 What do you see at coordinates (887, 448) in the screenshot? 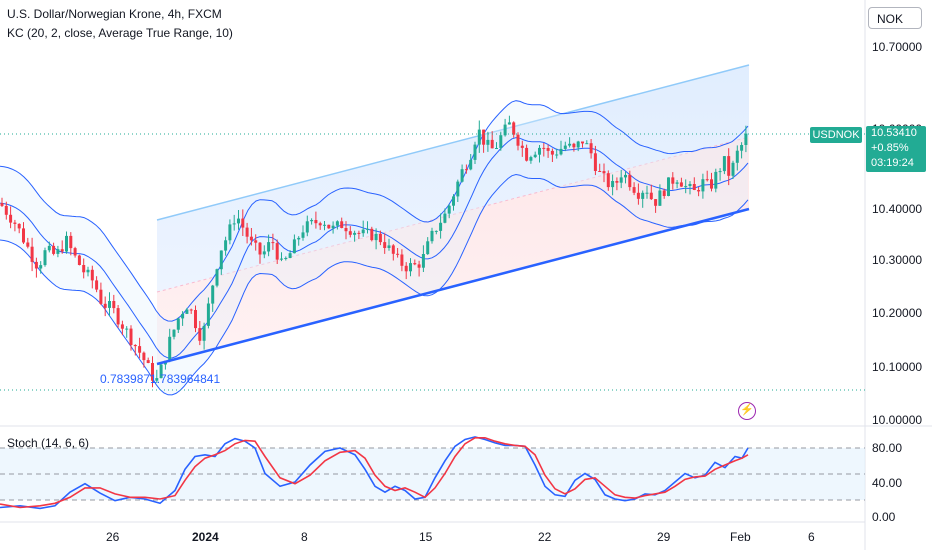
I see `stoch-tick: 80.00` at bounding box center [887, 448].